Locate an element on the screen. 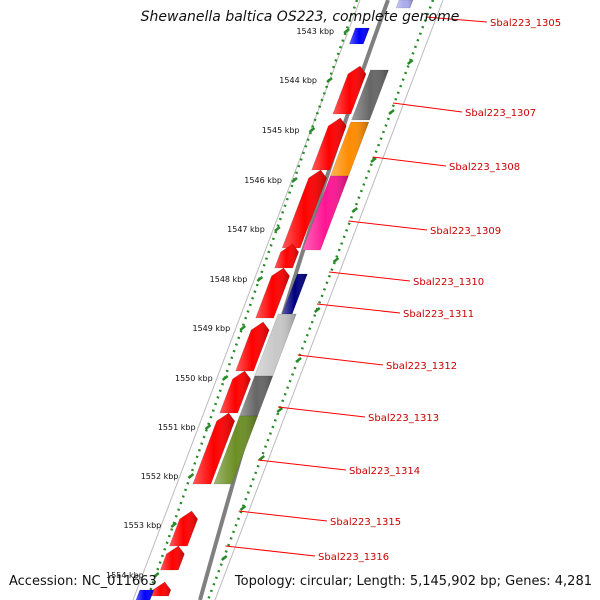 Image resolution: width=600 pixels, height=600 pixels. tick-label: 1551 kbp is located at coordinates (177, 427).